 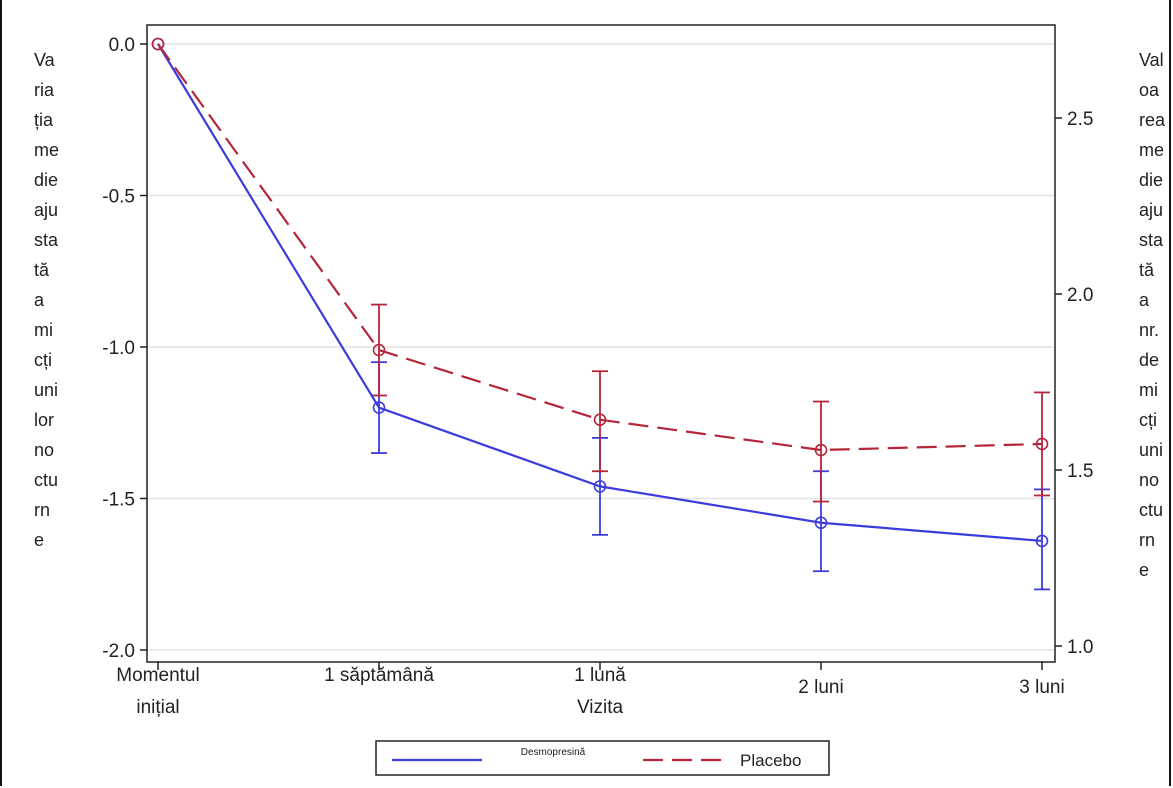 I want to click on y-right-tick-label: 2.5, so click(x=1080, y=119).